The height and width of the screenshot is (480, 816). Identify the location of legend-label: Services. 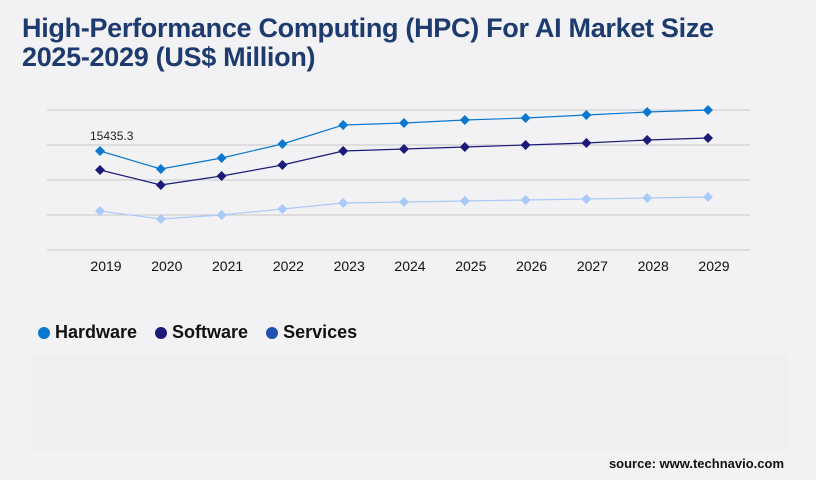
(320, 332).